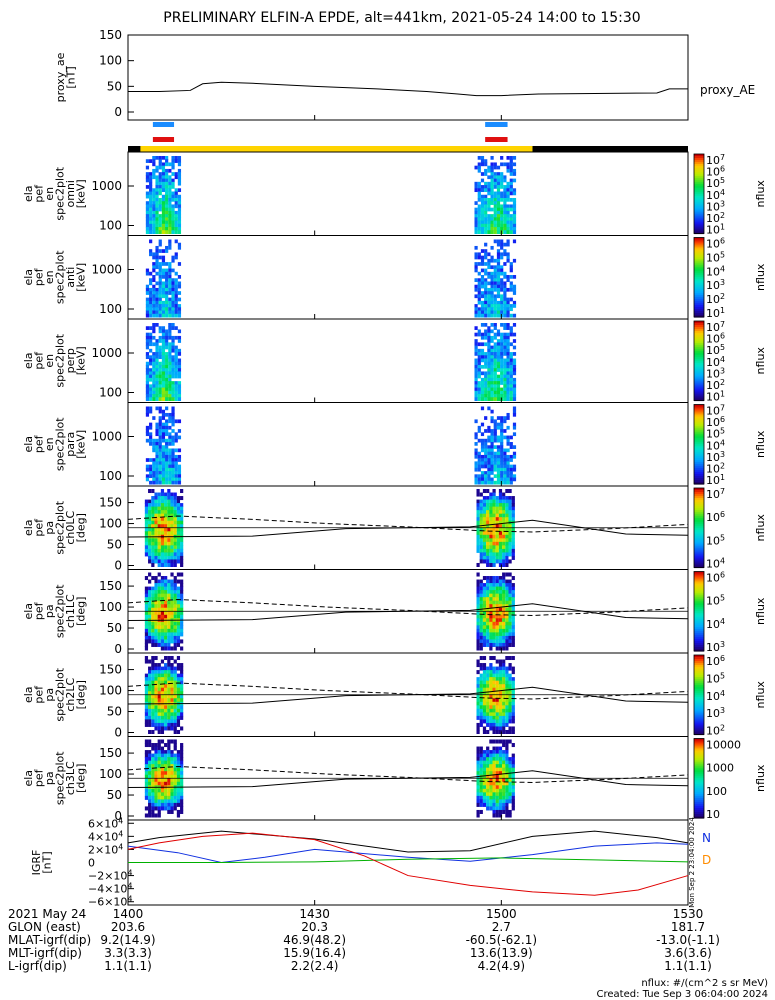 Image resolution: width=775 pixels, height=1000 pixels. I want to click on colorbar-tick: 104, so click(715, 624).